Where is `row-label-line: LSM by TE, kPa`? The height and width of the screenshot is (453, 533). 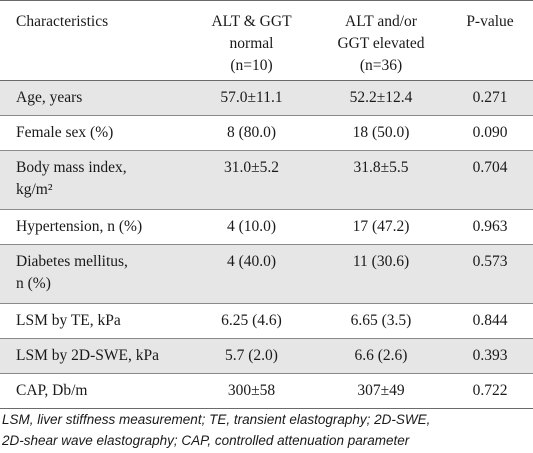
row-label-line: LSM by TE, kPa is located at coordinates (68, 320).